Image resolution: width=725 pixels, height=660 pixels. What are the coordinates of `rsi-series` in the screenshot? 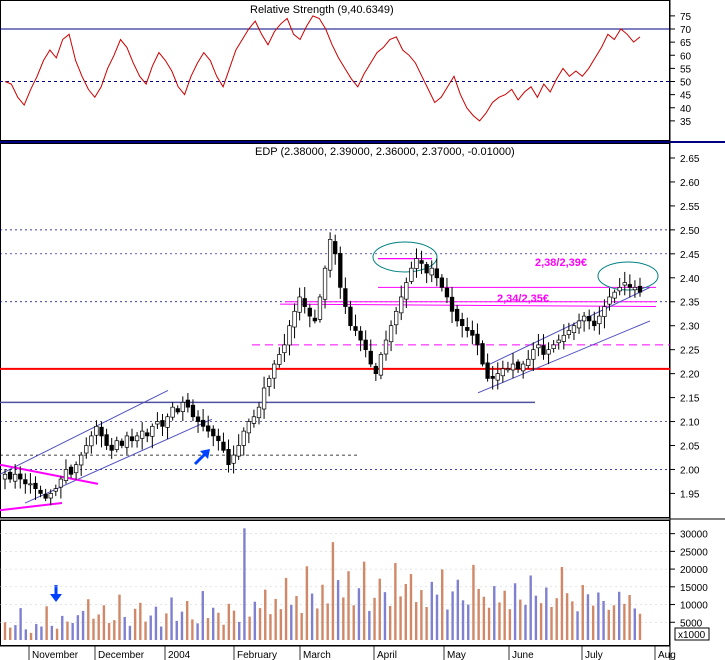 It's located at (322, 68).